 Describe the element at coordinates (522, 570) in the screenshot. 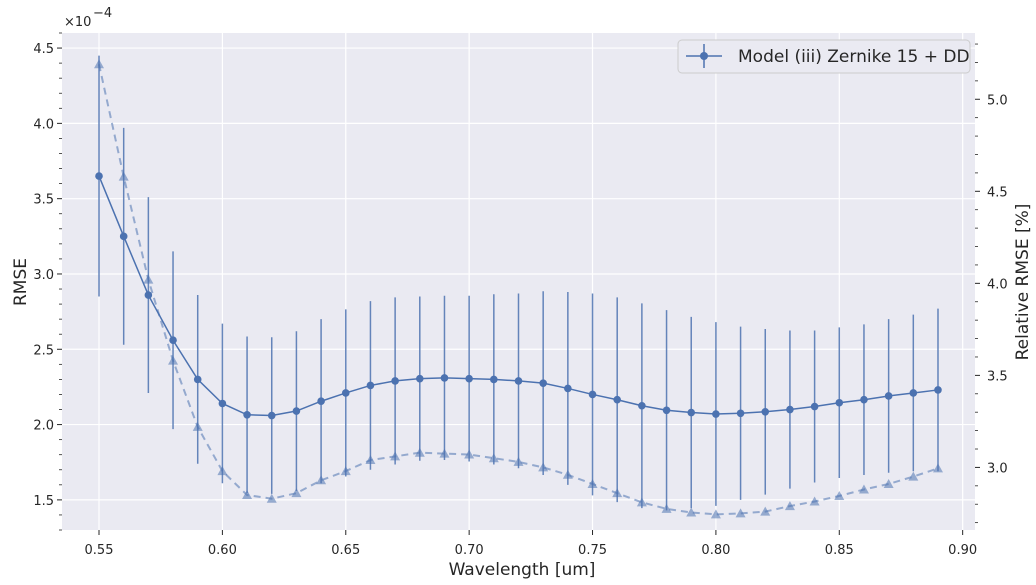

I see `x-axis-label: Wavelength [um]` at that location.